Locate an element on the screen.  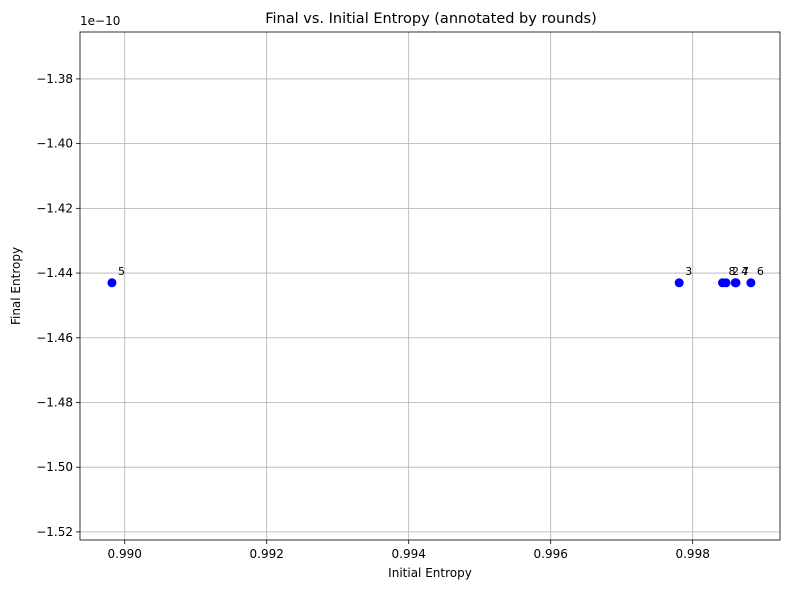
y-tick-label: −1.52 is located at coordinates (54, 532).